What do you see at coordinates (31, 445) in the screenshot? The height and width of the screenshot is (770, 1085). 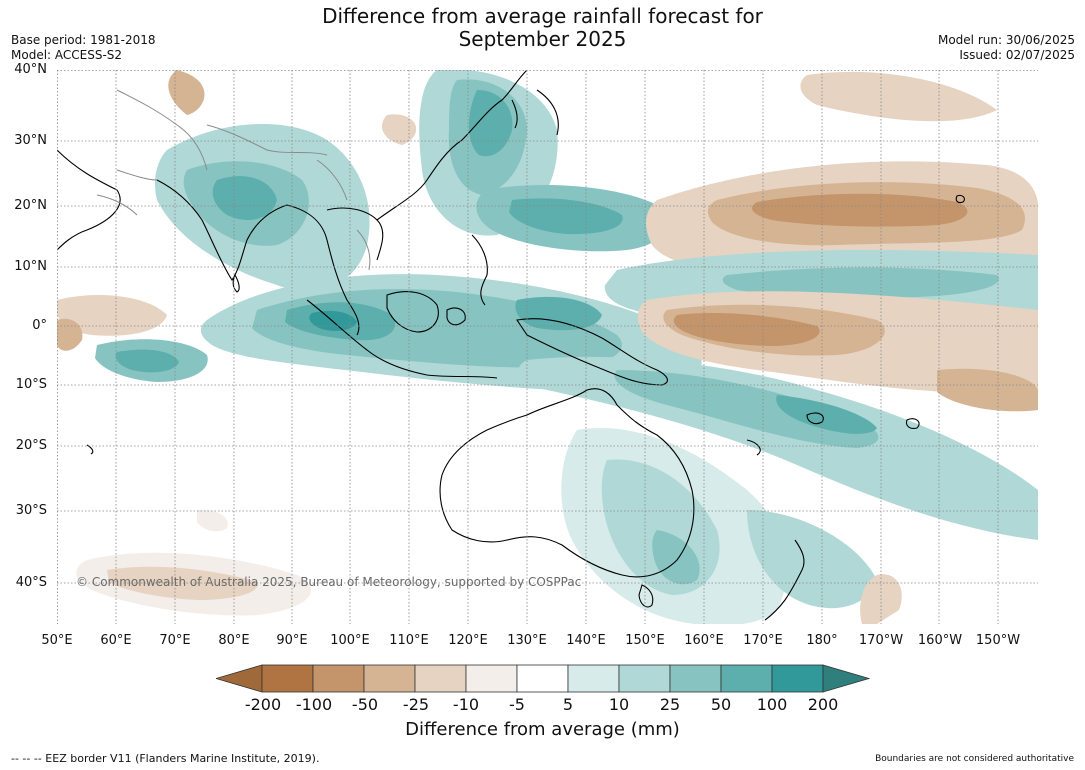 I see `lat-label: 20°S` at bounding box center [31, 445].